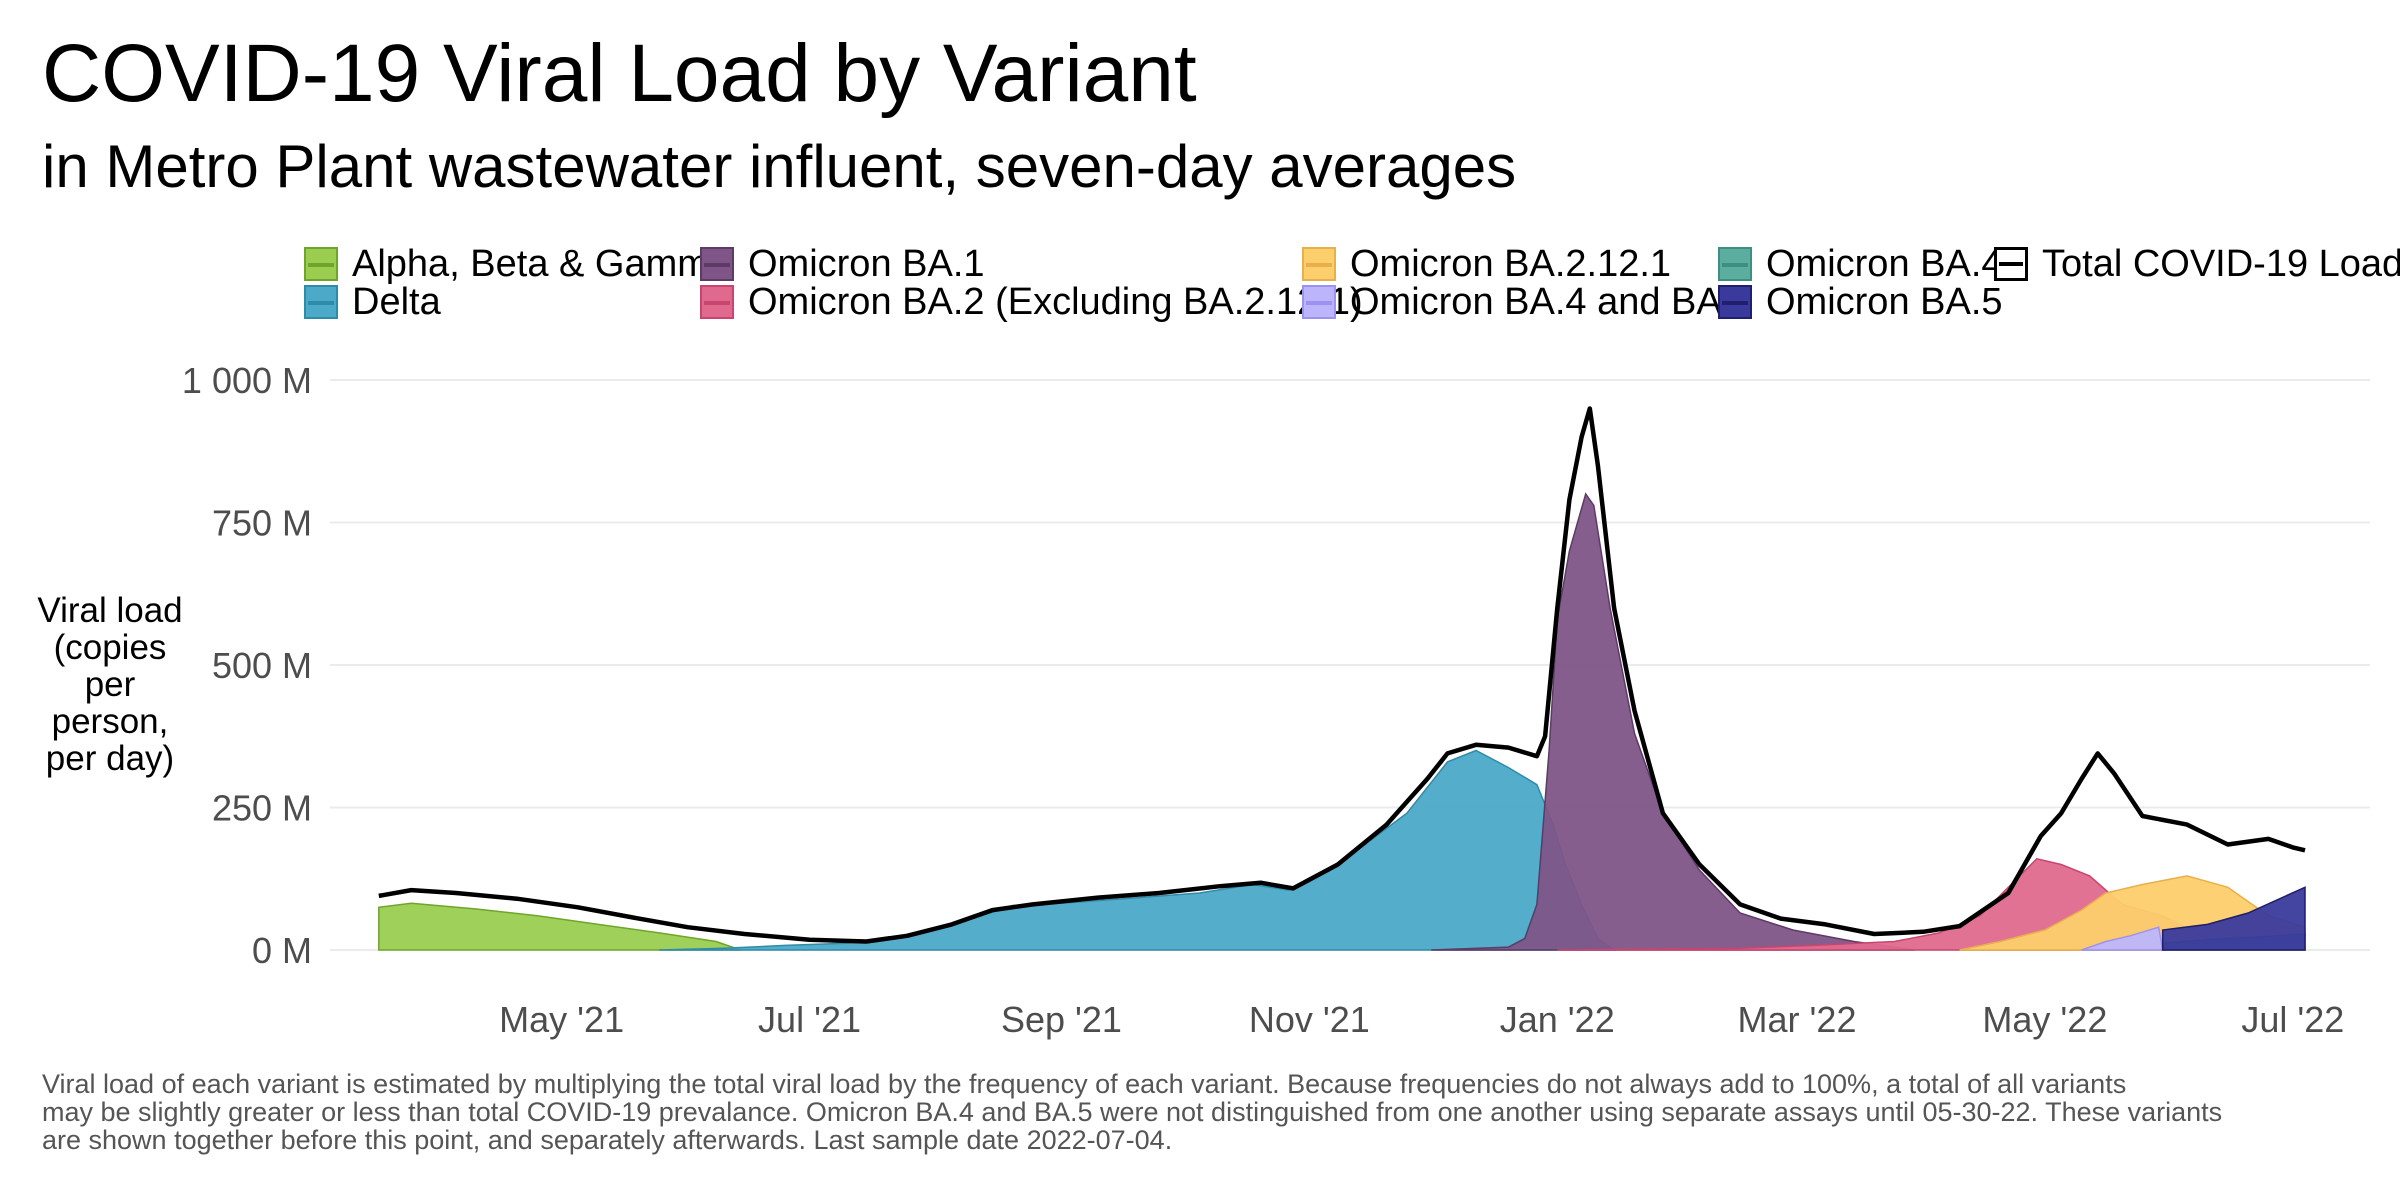  Describe the element at coordinates (559, 926) in the screenshot. I see `series-area-alpha-beta-gamma` at that location.